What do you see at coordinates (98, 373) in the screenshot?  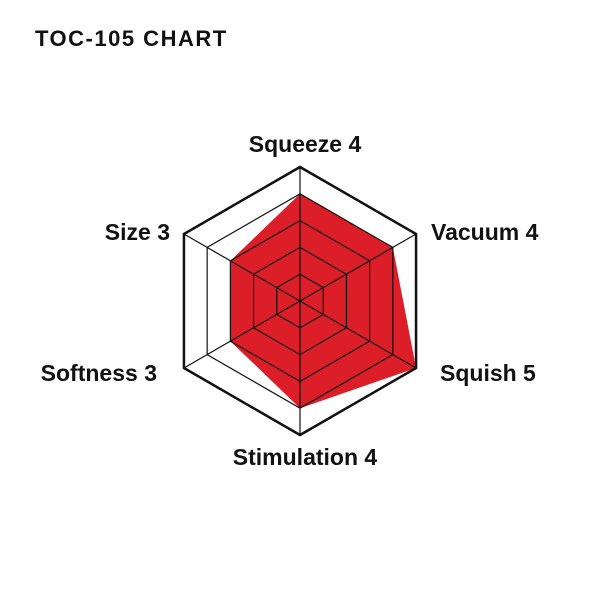 I see `axis-label-softness: Softness 3` at bounding box center [98, 373].